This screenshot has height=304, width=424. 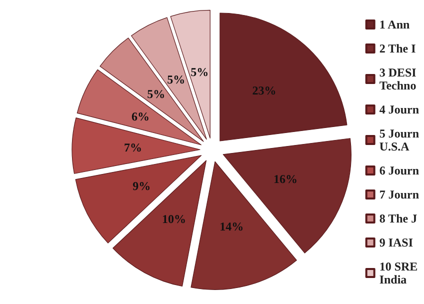 I want to click on legend-label: 10 SRE India, so click(x=398, y=273).